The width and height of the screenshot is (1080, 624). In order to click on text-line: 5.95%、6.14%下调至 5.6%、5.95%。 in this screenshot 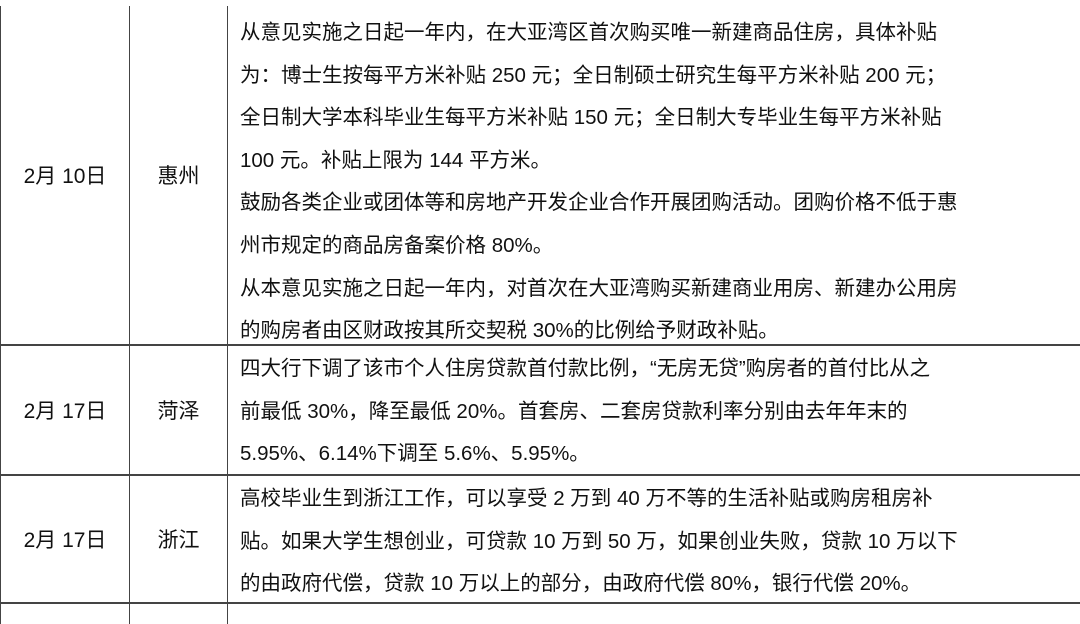, I will do `click(415, 454)`.